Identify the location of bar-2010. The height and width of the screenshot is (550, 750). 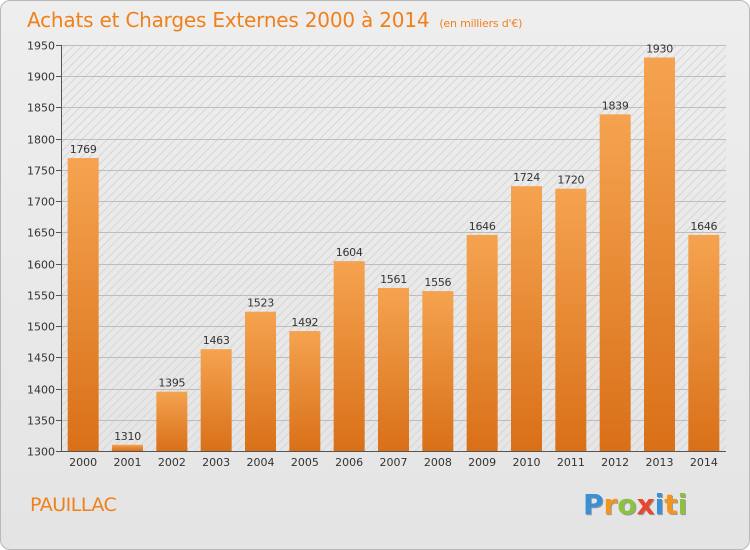
(526, 318).